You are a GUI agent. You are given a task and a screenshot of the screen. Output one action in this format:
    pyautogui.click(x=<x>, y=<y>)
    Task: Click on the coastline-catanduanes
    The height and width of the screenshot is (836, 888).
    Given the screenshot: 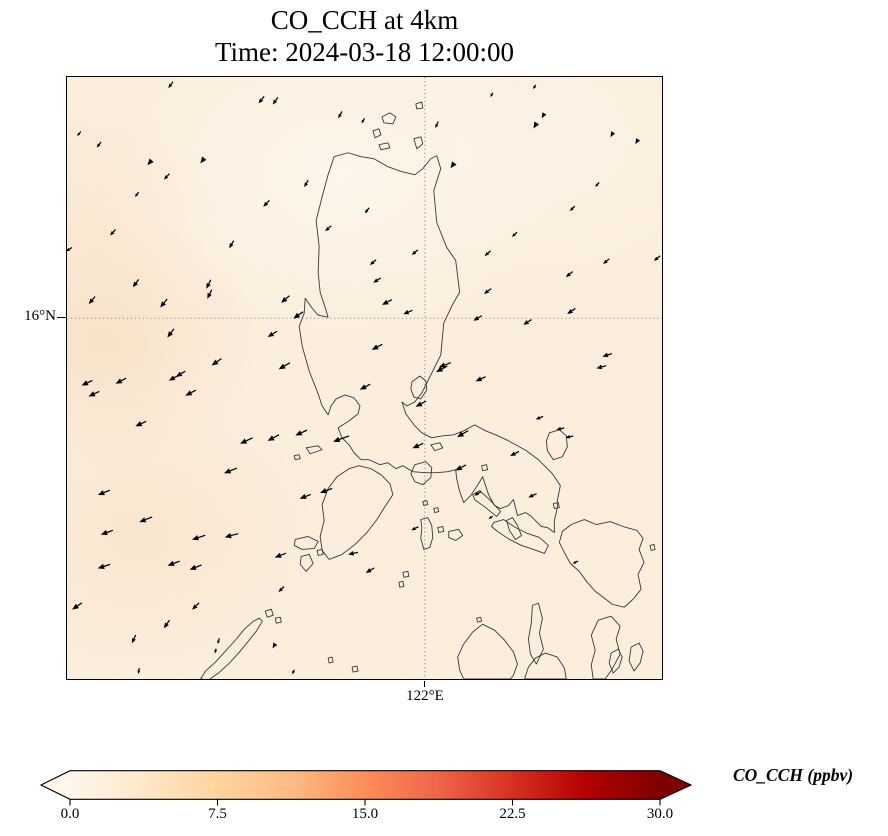 What is the action you would take?
    pyautogui.click(x=556, y=445)
    